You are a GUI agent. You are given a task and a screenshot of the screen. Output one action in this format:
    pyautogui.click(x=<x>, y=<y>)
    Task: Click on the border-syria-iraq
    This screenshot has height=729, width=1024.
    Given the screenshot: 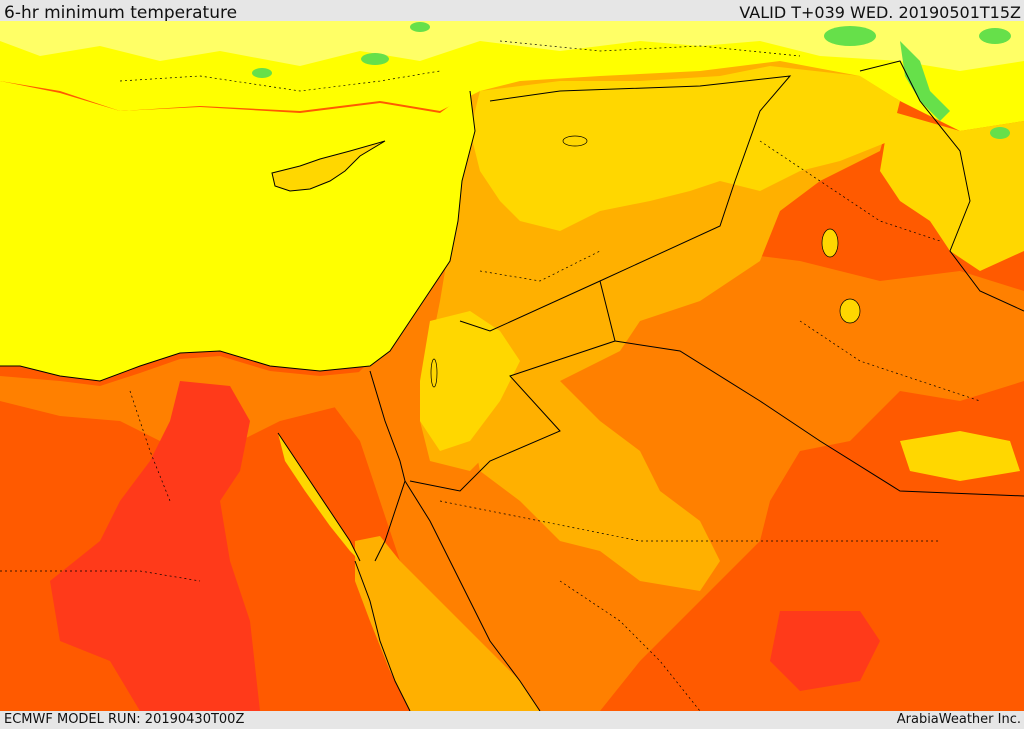 What is the action you would take?
    pyautogui.click(x=625, y=203)
    